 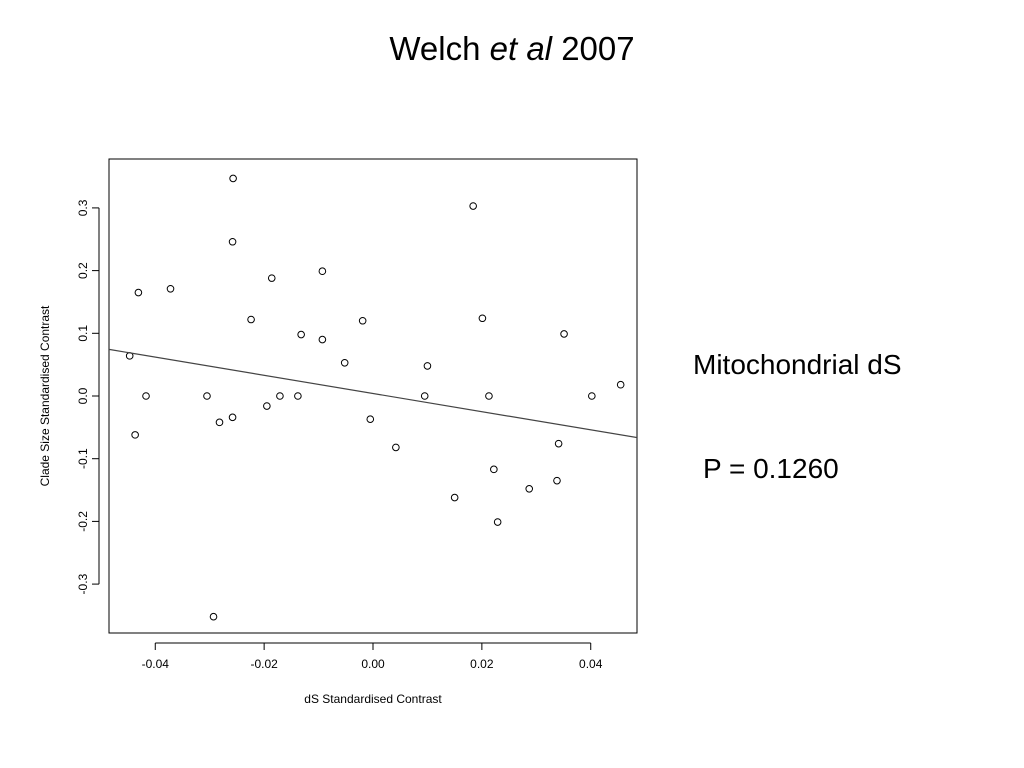 What do you see at coordinates (591, 664) in the screenshot?
I see `x-tick-label: 0.04` at bounding box center [591, 664].